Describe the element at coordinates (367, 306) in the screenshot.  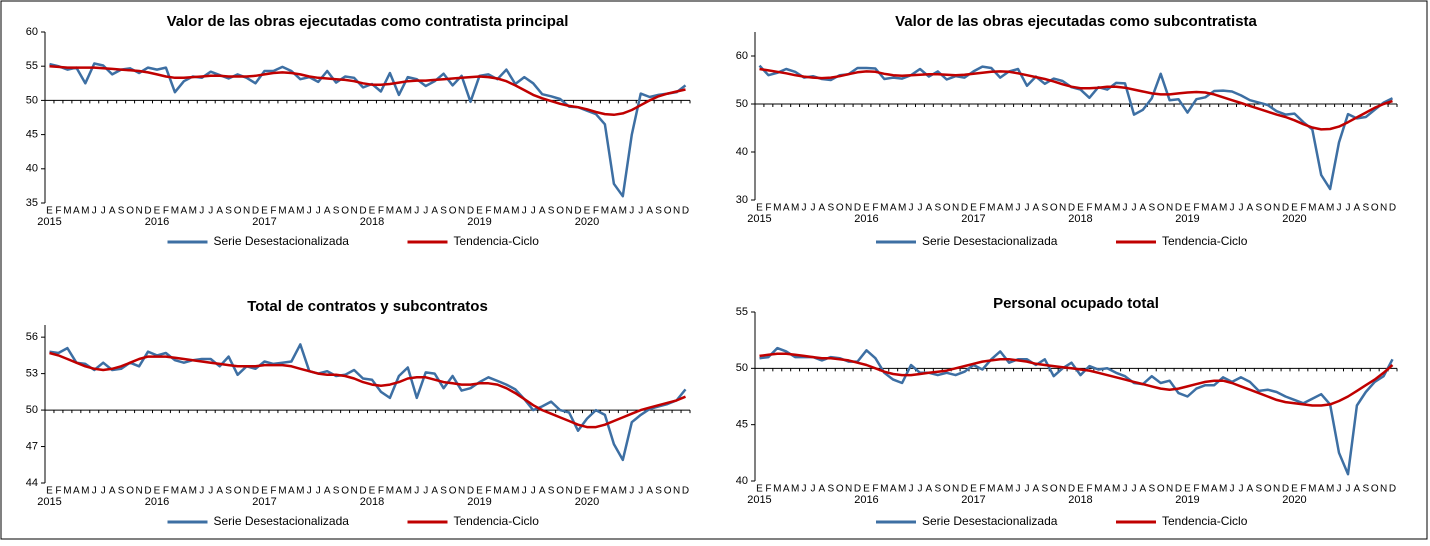
I see `chart-title: Total de contratos y subcontratos` at that location.